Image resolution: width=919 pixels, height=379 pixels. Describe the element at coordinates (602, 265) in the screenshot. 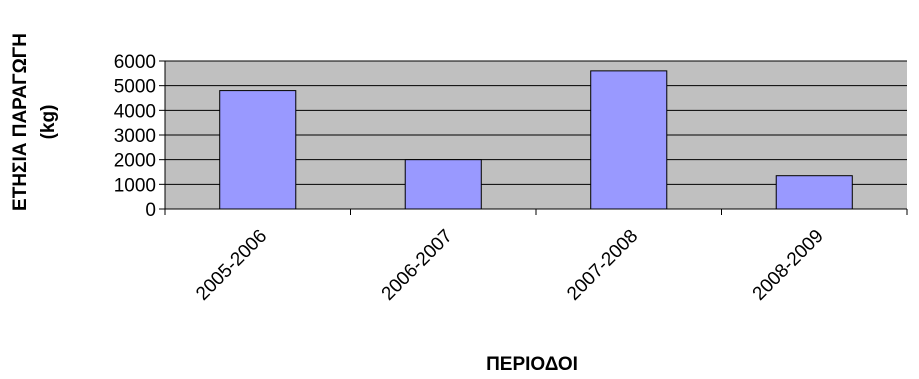

I see `x-tick-label: 2007-2008` at that location.